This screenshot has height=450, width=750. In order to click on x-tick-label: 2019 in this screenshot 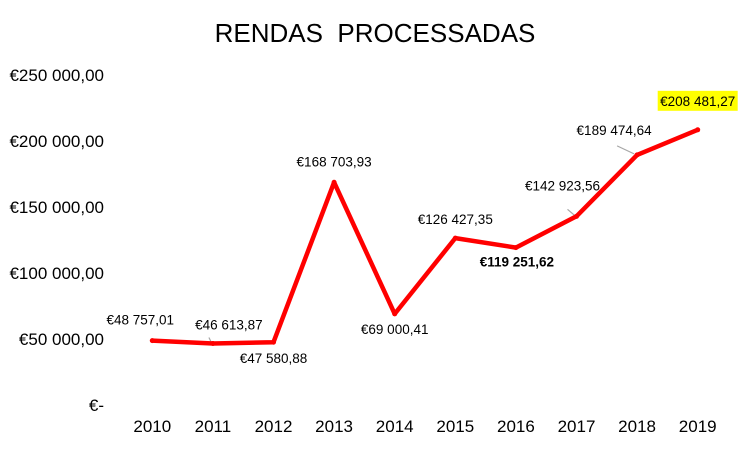, I will do `click(698, 426)`.